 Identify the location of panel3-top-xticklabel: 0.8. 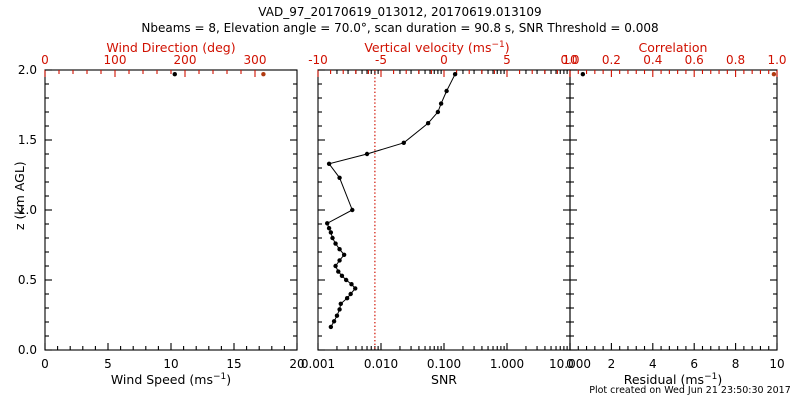
(736, 60).